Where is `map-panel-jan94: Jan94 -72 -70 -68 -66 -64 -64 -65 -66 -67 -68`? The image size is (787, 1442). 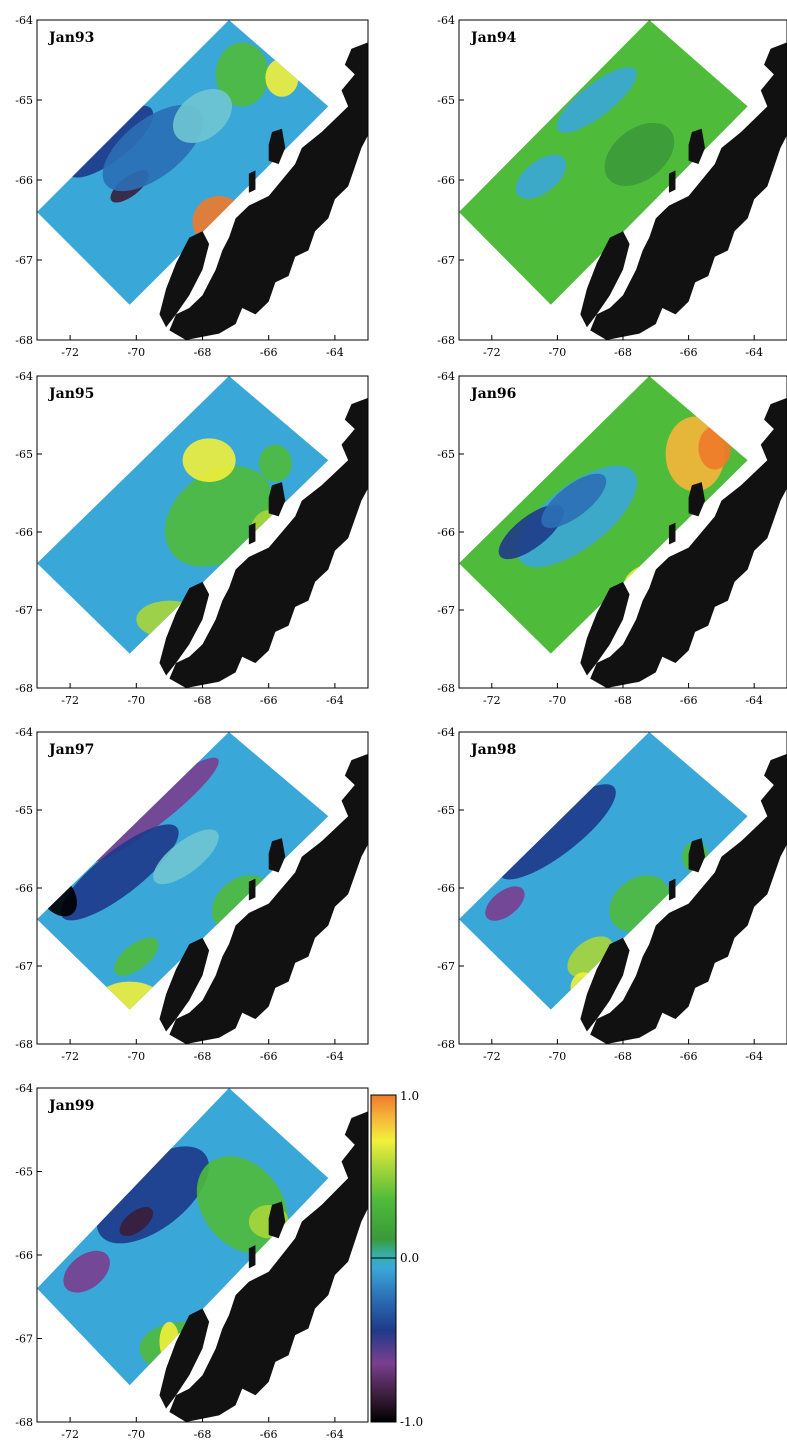
map-panel-jan94: Jan94 -72 -70 -68 -66 -64 -64 -65 -66 -67 -68 is located at coordinates (612, 186).